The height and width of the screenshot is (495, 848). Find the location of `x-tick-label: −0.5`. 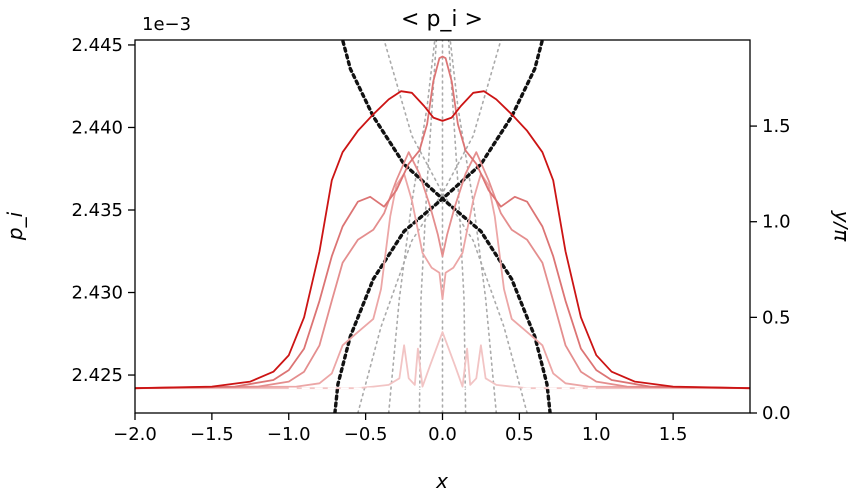

x-tick-label: −0.5 is located at coordinates (366, 434).